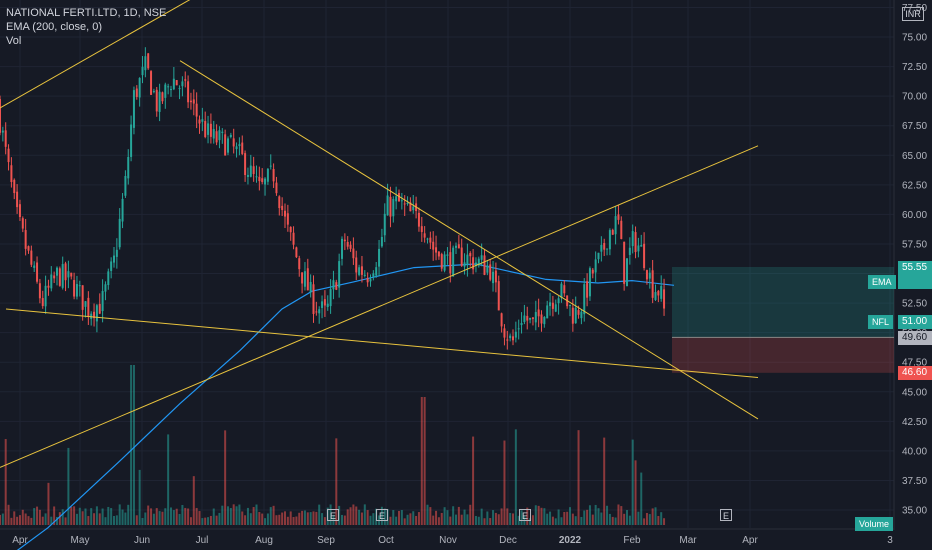  Describe the element at coordinates (54, 27) in the screenshot. I see `ema-legend: EMA (200, close, 0)` at that location.